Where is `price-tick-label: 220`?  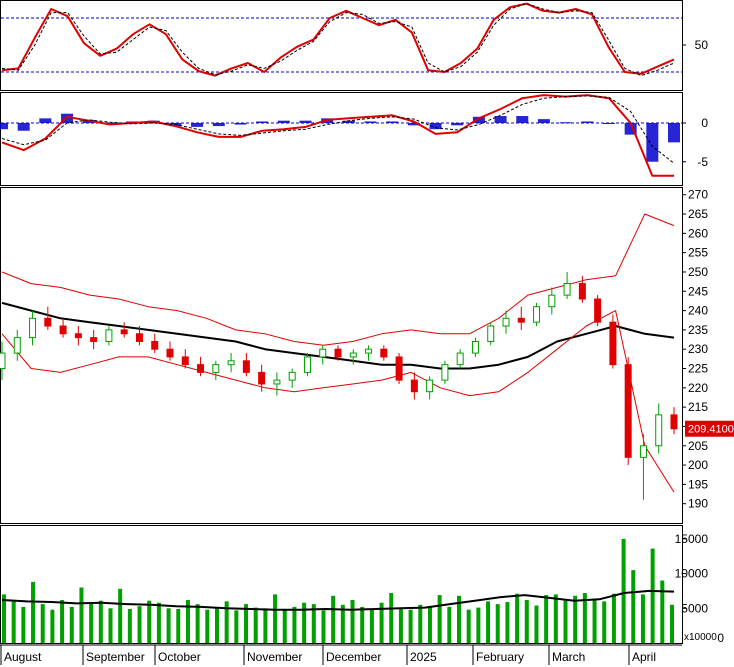
price-tick-label: 220 is located at coordinates (698, 388).